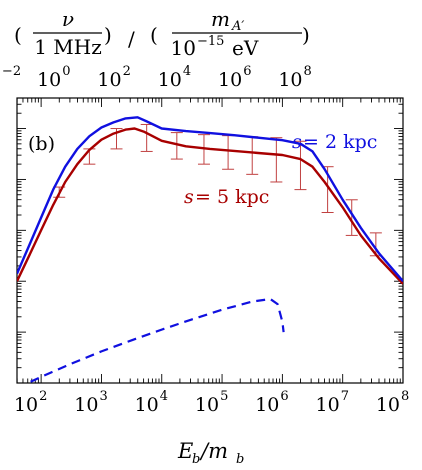 The image size is (422, 470). I want to click on x-tick-label: 10 3, so click(90, 402).